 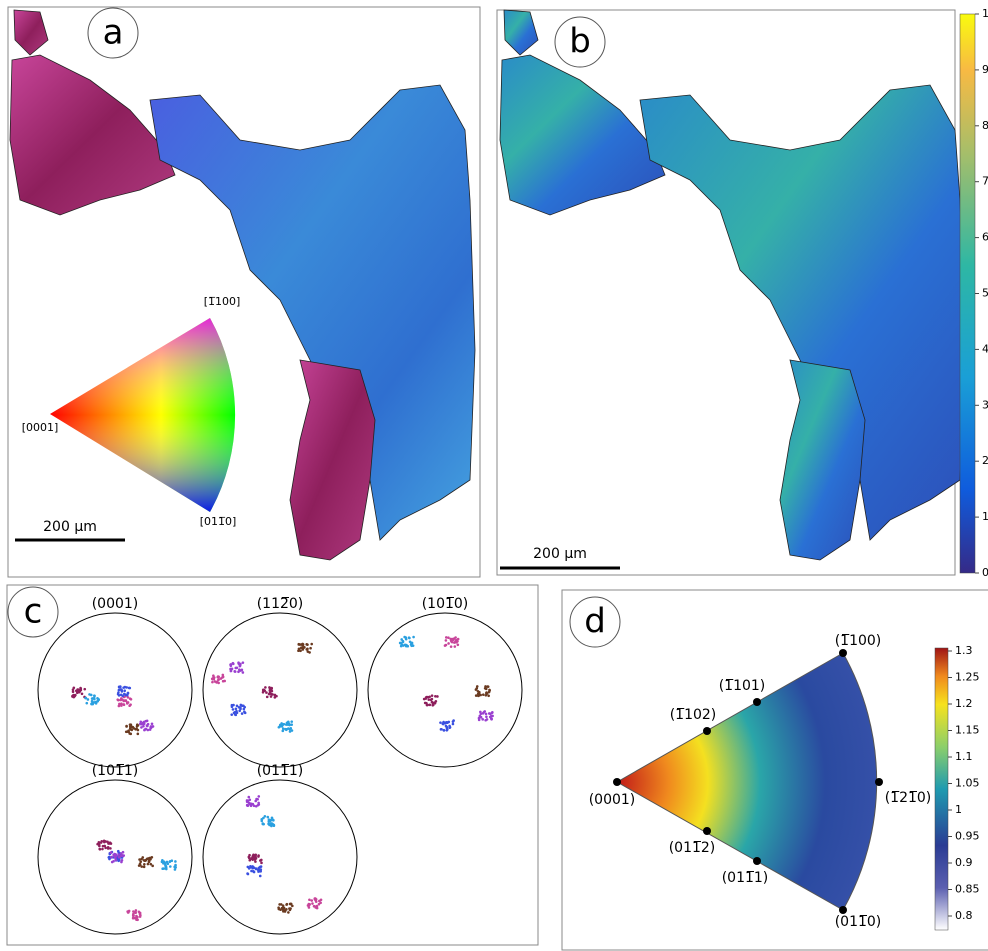 I want to click on colorbar-label: 1.15, so click(x=967, y=730).